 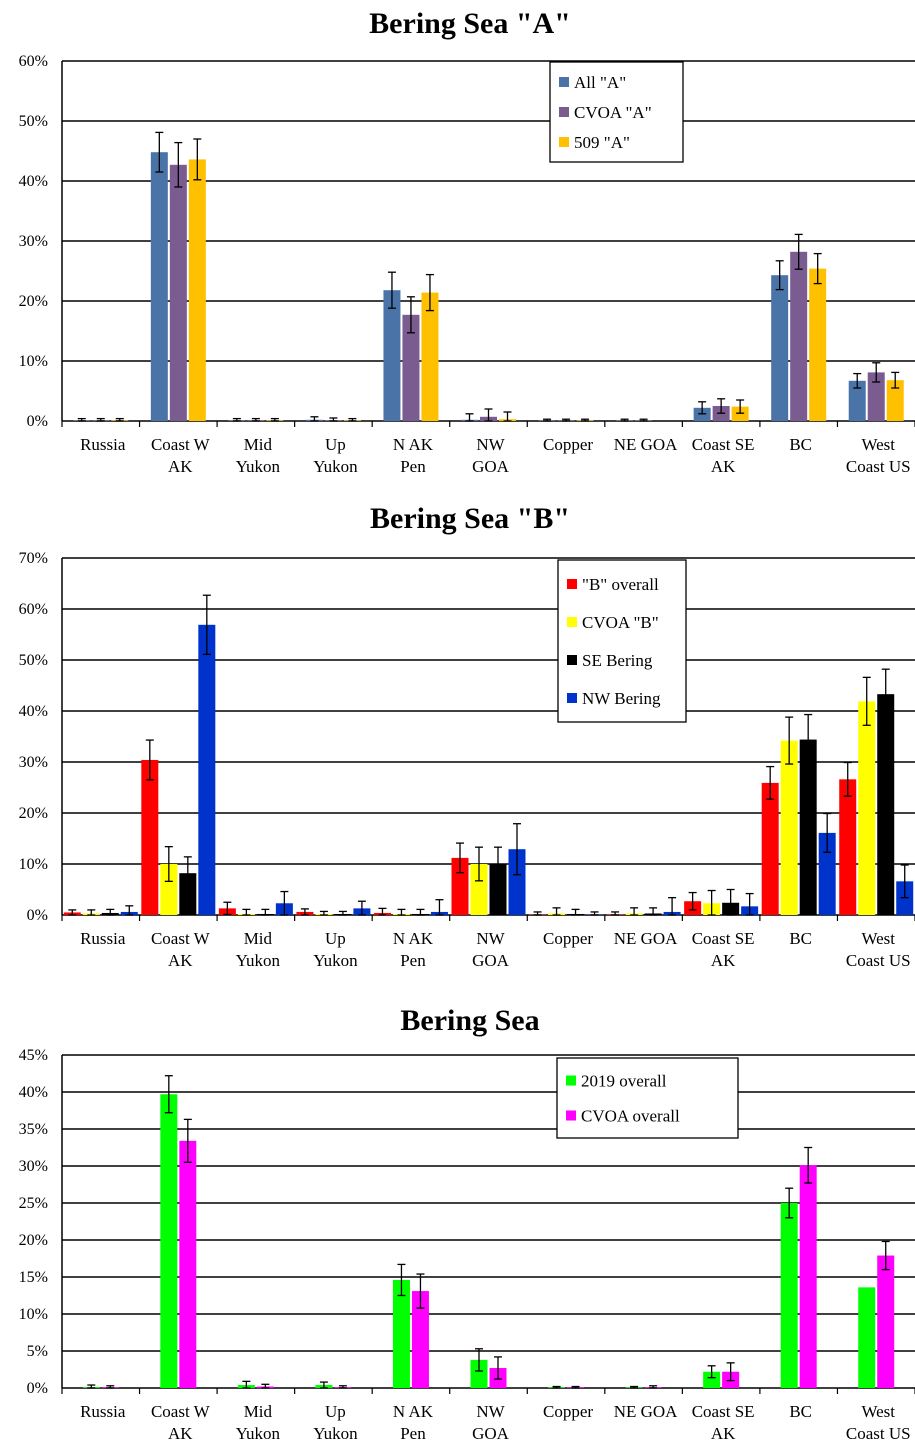 I want to click on legend: All "A" CVOA "A" 509 "A", so click(x=616, y=112).